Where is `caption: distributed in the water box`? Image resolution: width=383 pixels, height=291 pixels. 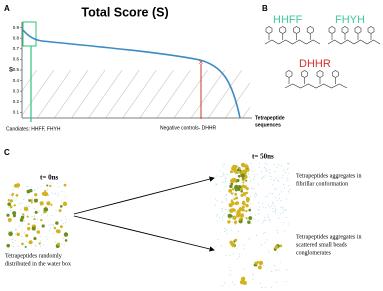
caption: distributed in the water box is located at coordinates (38, 264).